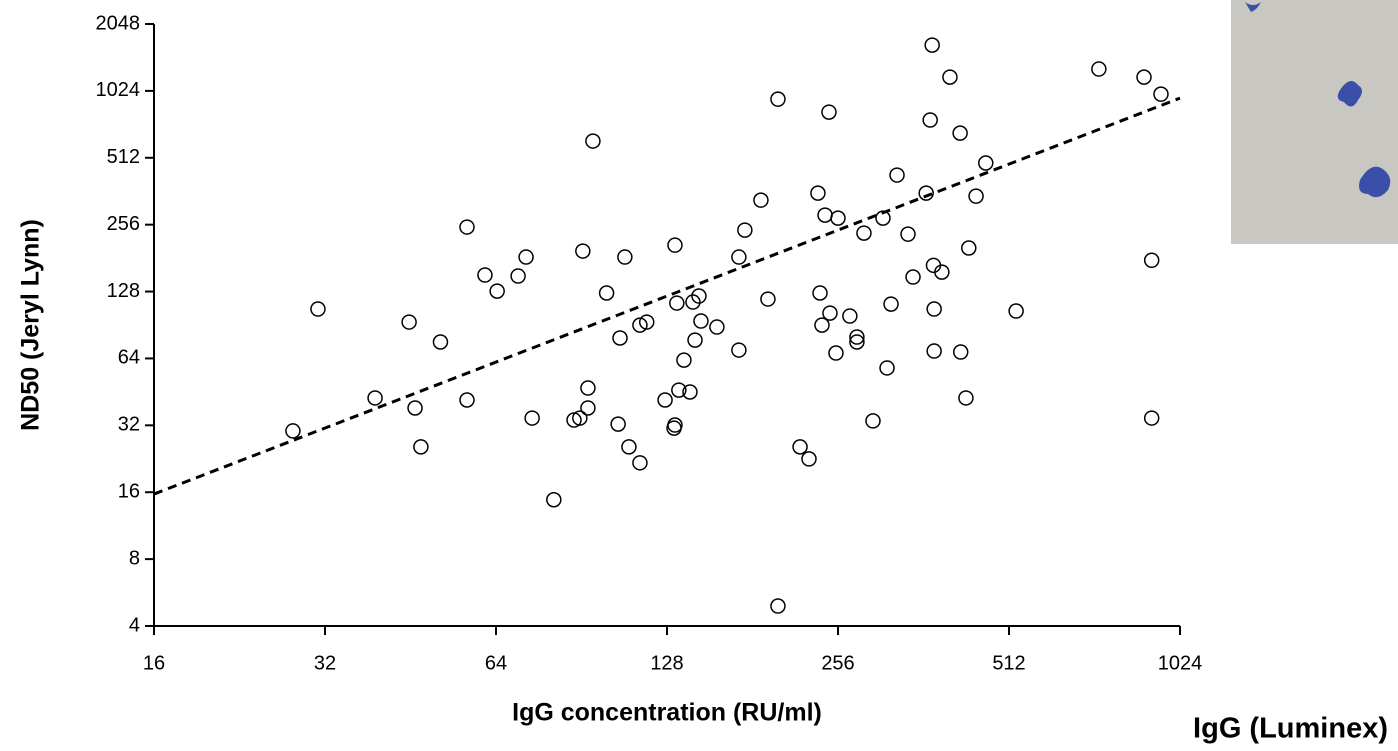 Image resolution: width=1398 pixels, height=751 pixels. I want to click on x-tick-label: 512, so click(1008, 663).